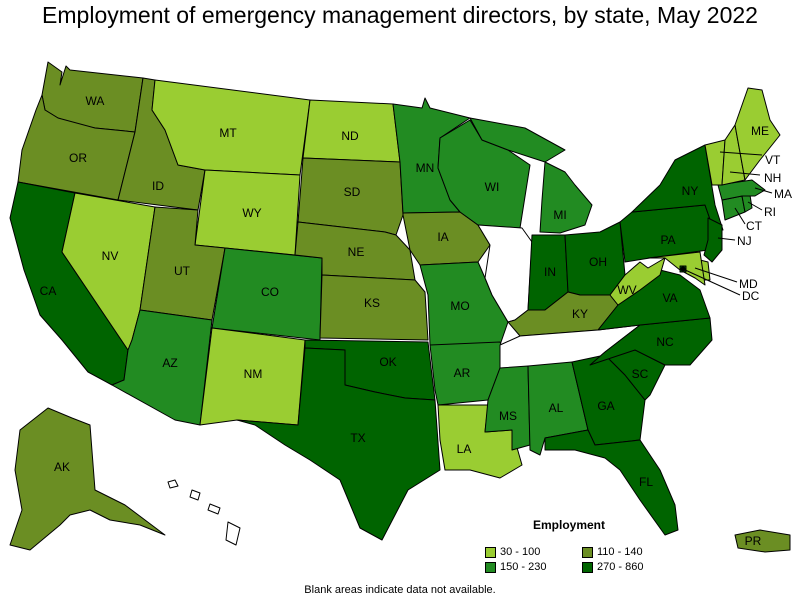  I want to click on state-ms, so click(507, 408).